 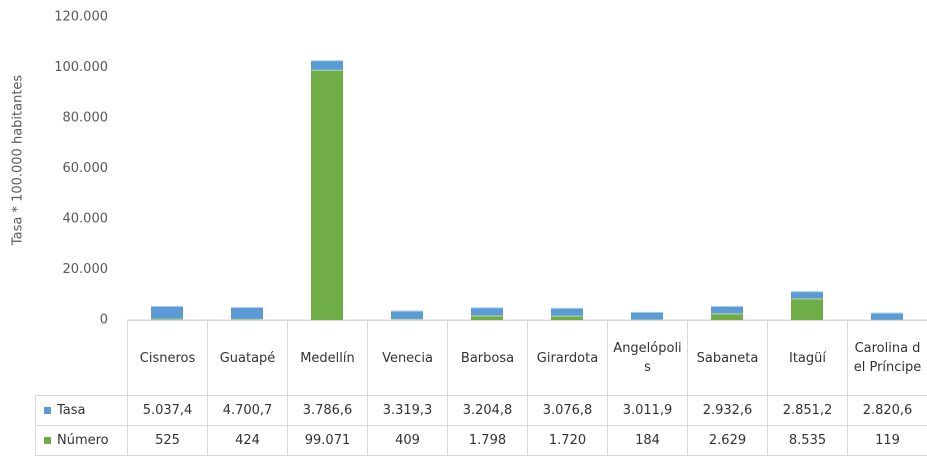 What do you see at coordinates (567, 440) in the screenshot?
I see `value-label: 1.720` at bounding box center [567, 440].